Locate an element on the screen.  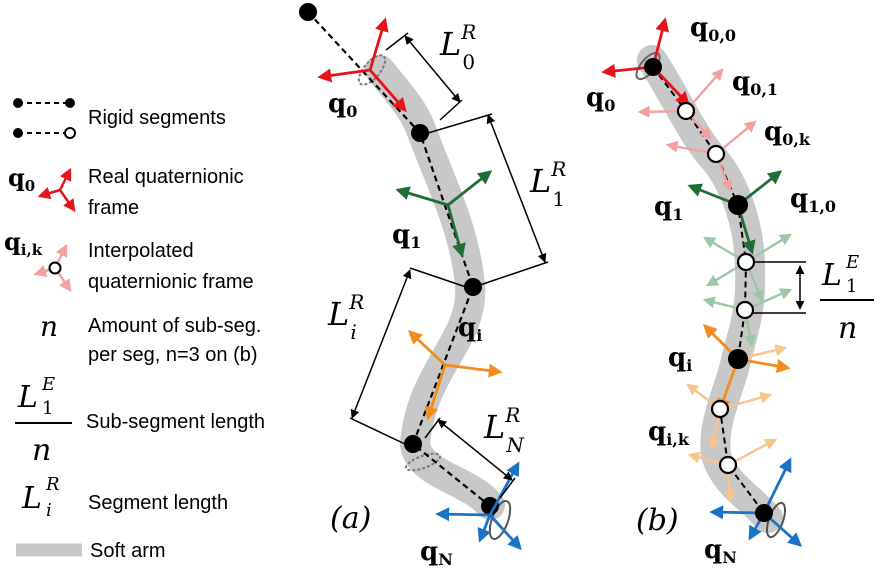
legend-seg-length-symbol: L R i is located at coordinates (40, 497).